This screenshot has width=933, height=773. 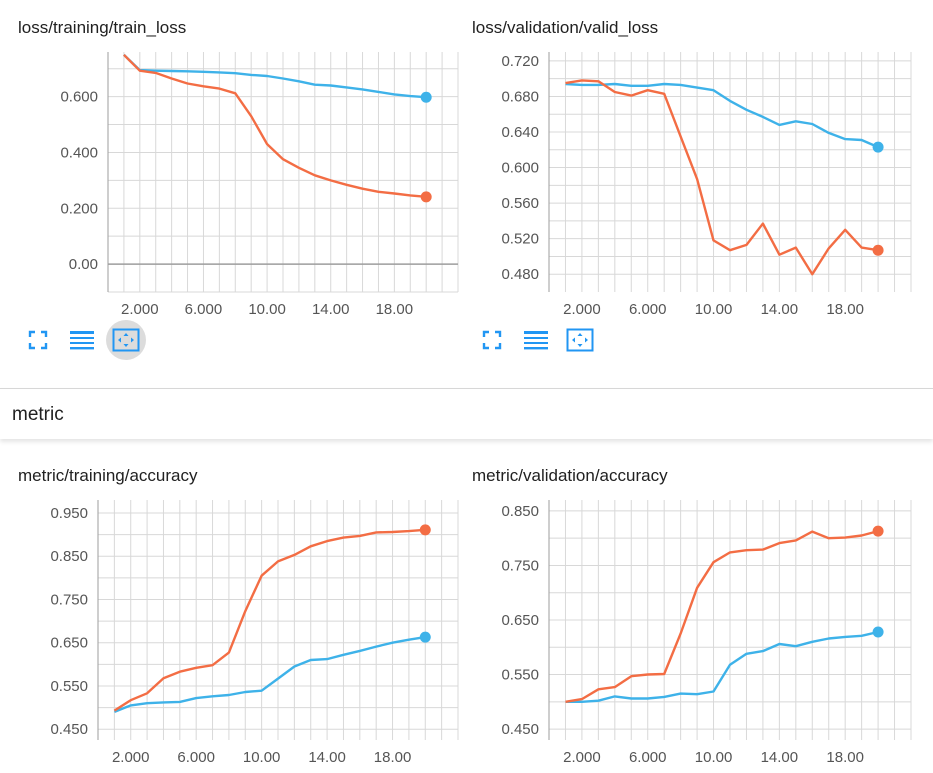 I want to click on y-tick-label: 0.00, so click(x=83, y=264).